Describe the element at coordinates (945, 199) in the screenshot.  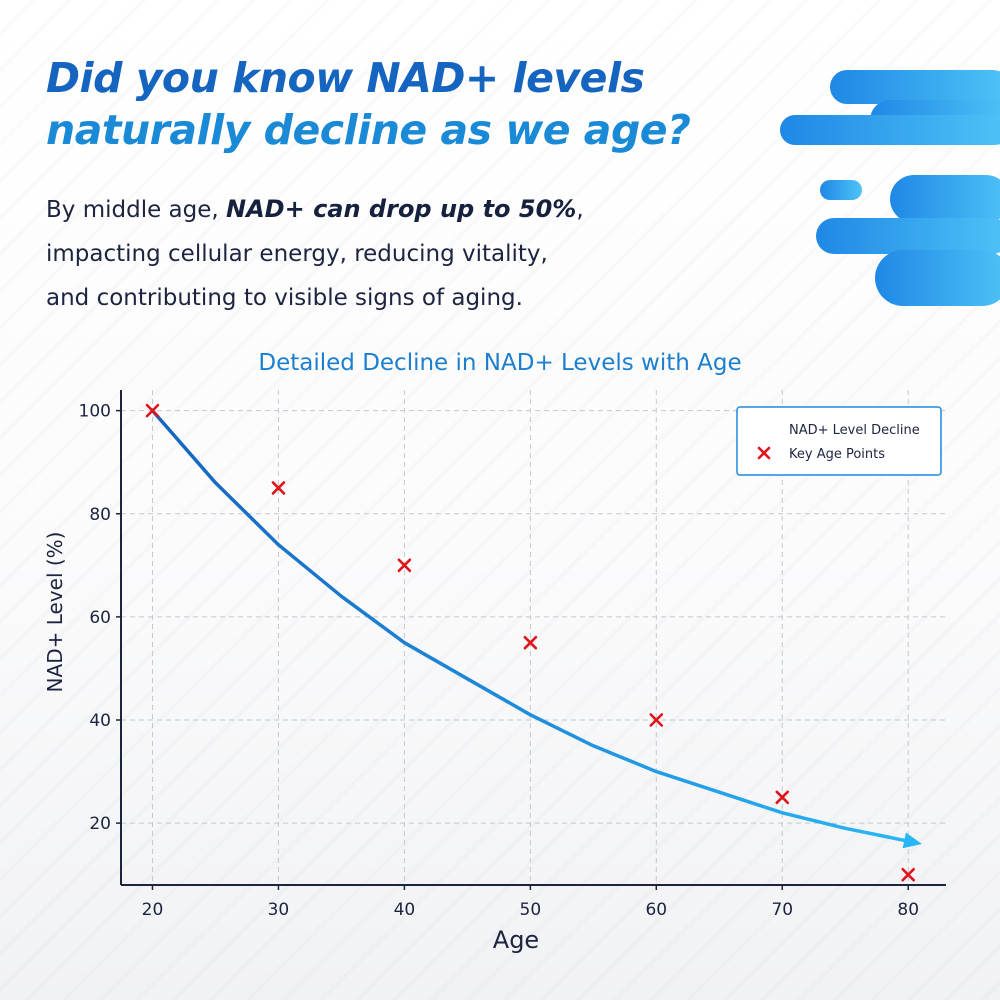
I see `decor-bar-mid` at that location.